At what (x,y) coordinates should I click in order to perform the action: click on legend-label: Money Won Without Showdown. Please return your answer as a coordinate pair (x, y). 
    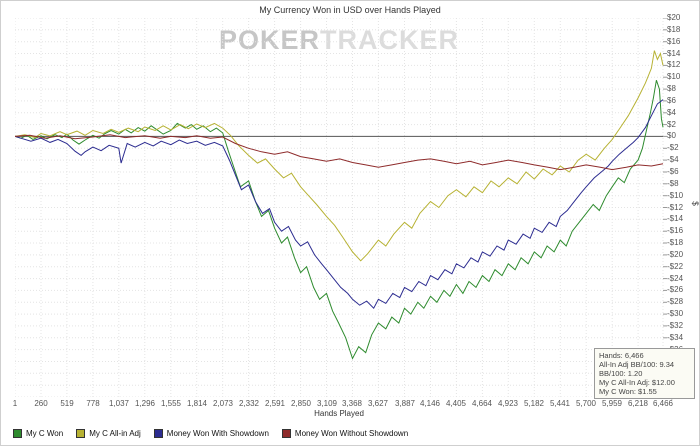
    Looking at the image, I should click on (351, 433).